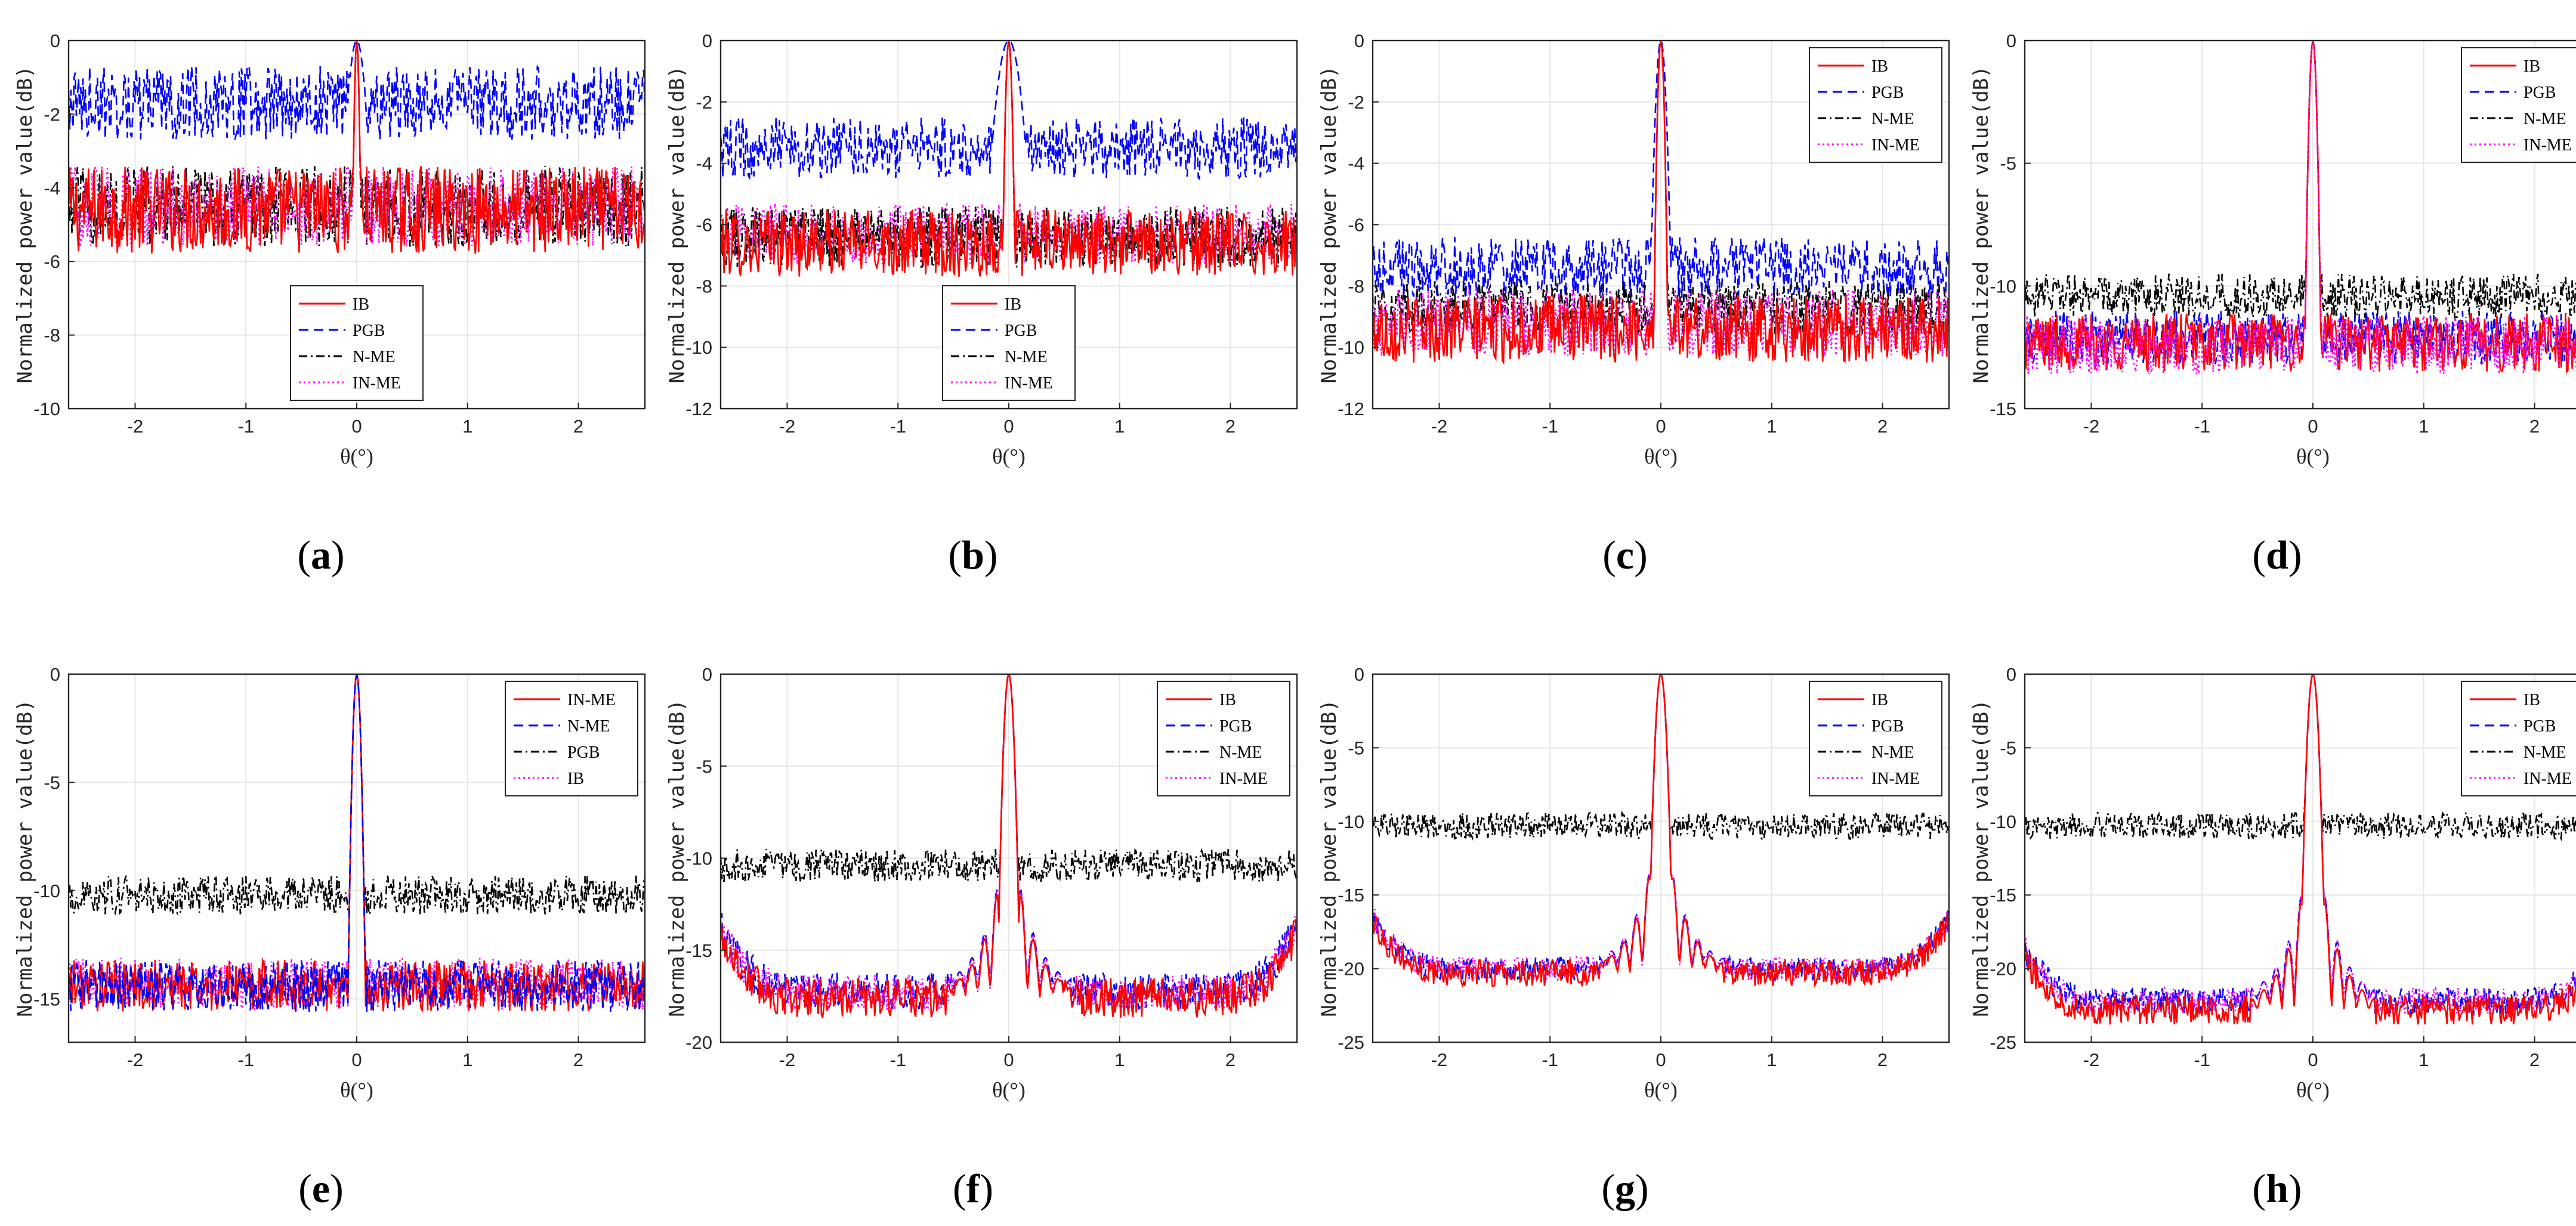  Describe the element at coordinates (1624, 1188) in the screenshot. I see `panel-label-g: (g)` at that location.